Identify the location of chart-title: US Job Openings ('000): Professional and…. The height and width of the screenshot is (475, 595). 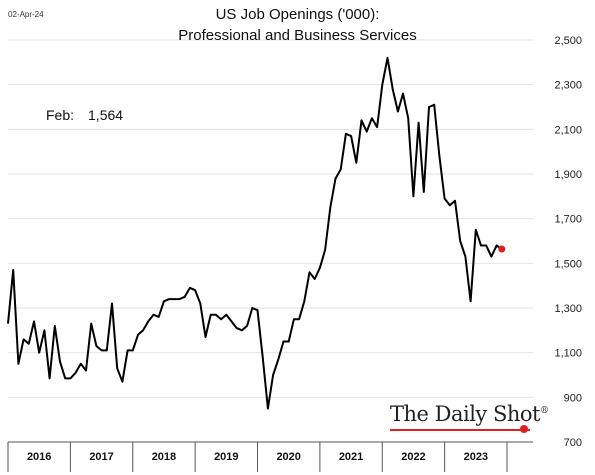
(297, 25).